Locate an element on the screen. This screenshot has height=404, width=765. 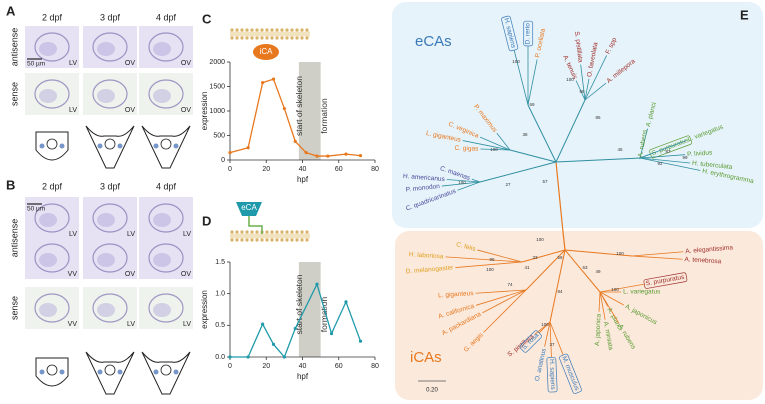
panel-label: D is located at coordinates (206, 220).